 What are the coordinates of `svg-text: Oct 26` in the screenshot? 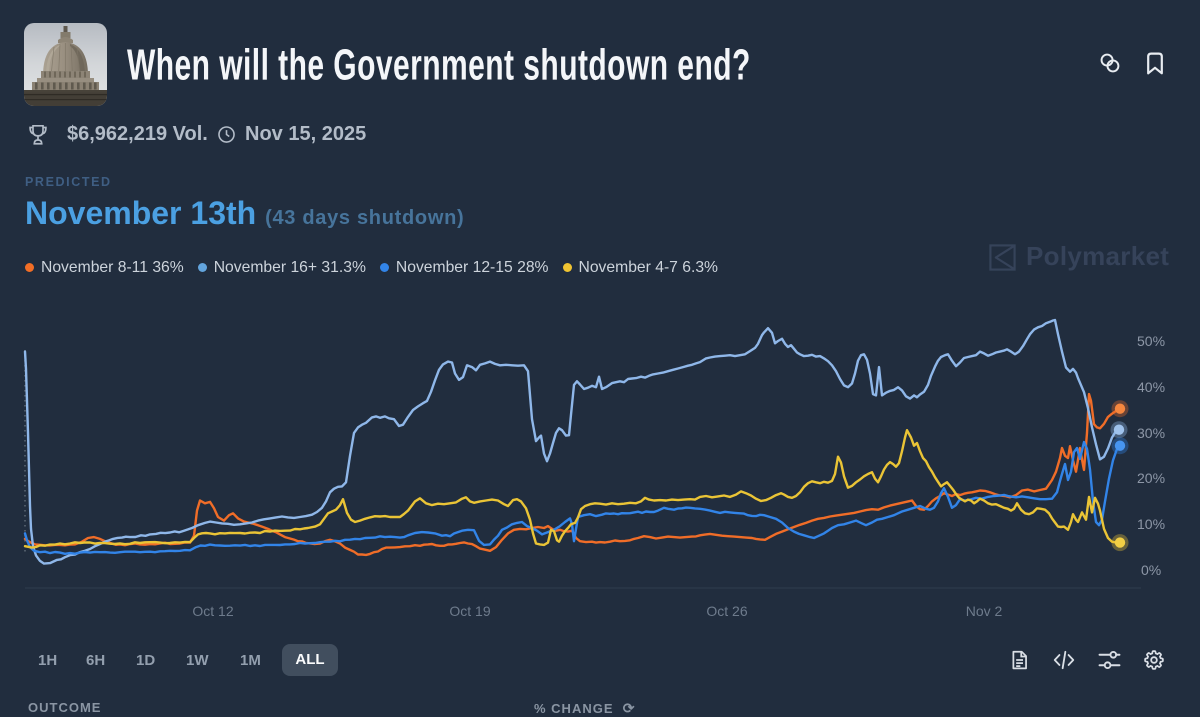 It's located at (726, 611).